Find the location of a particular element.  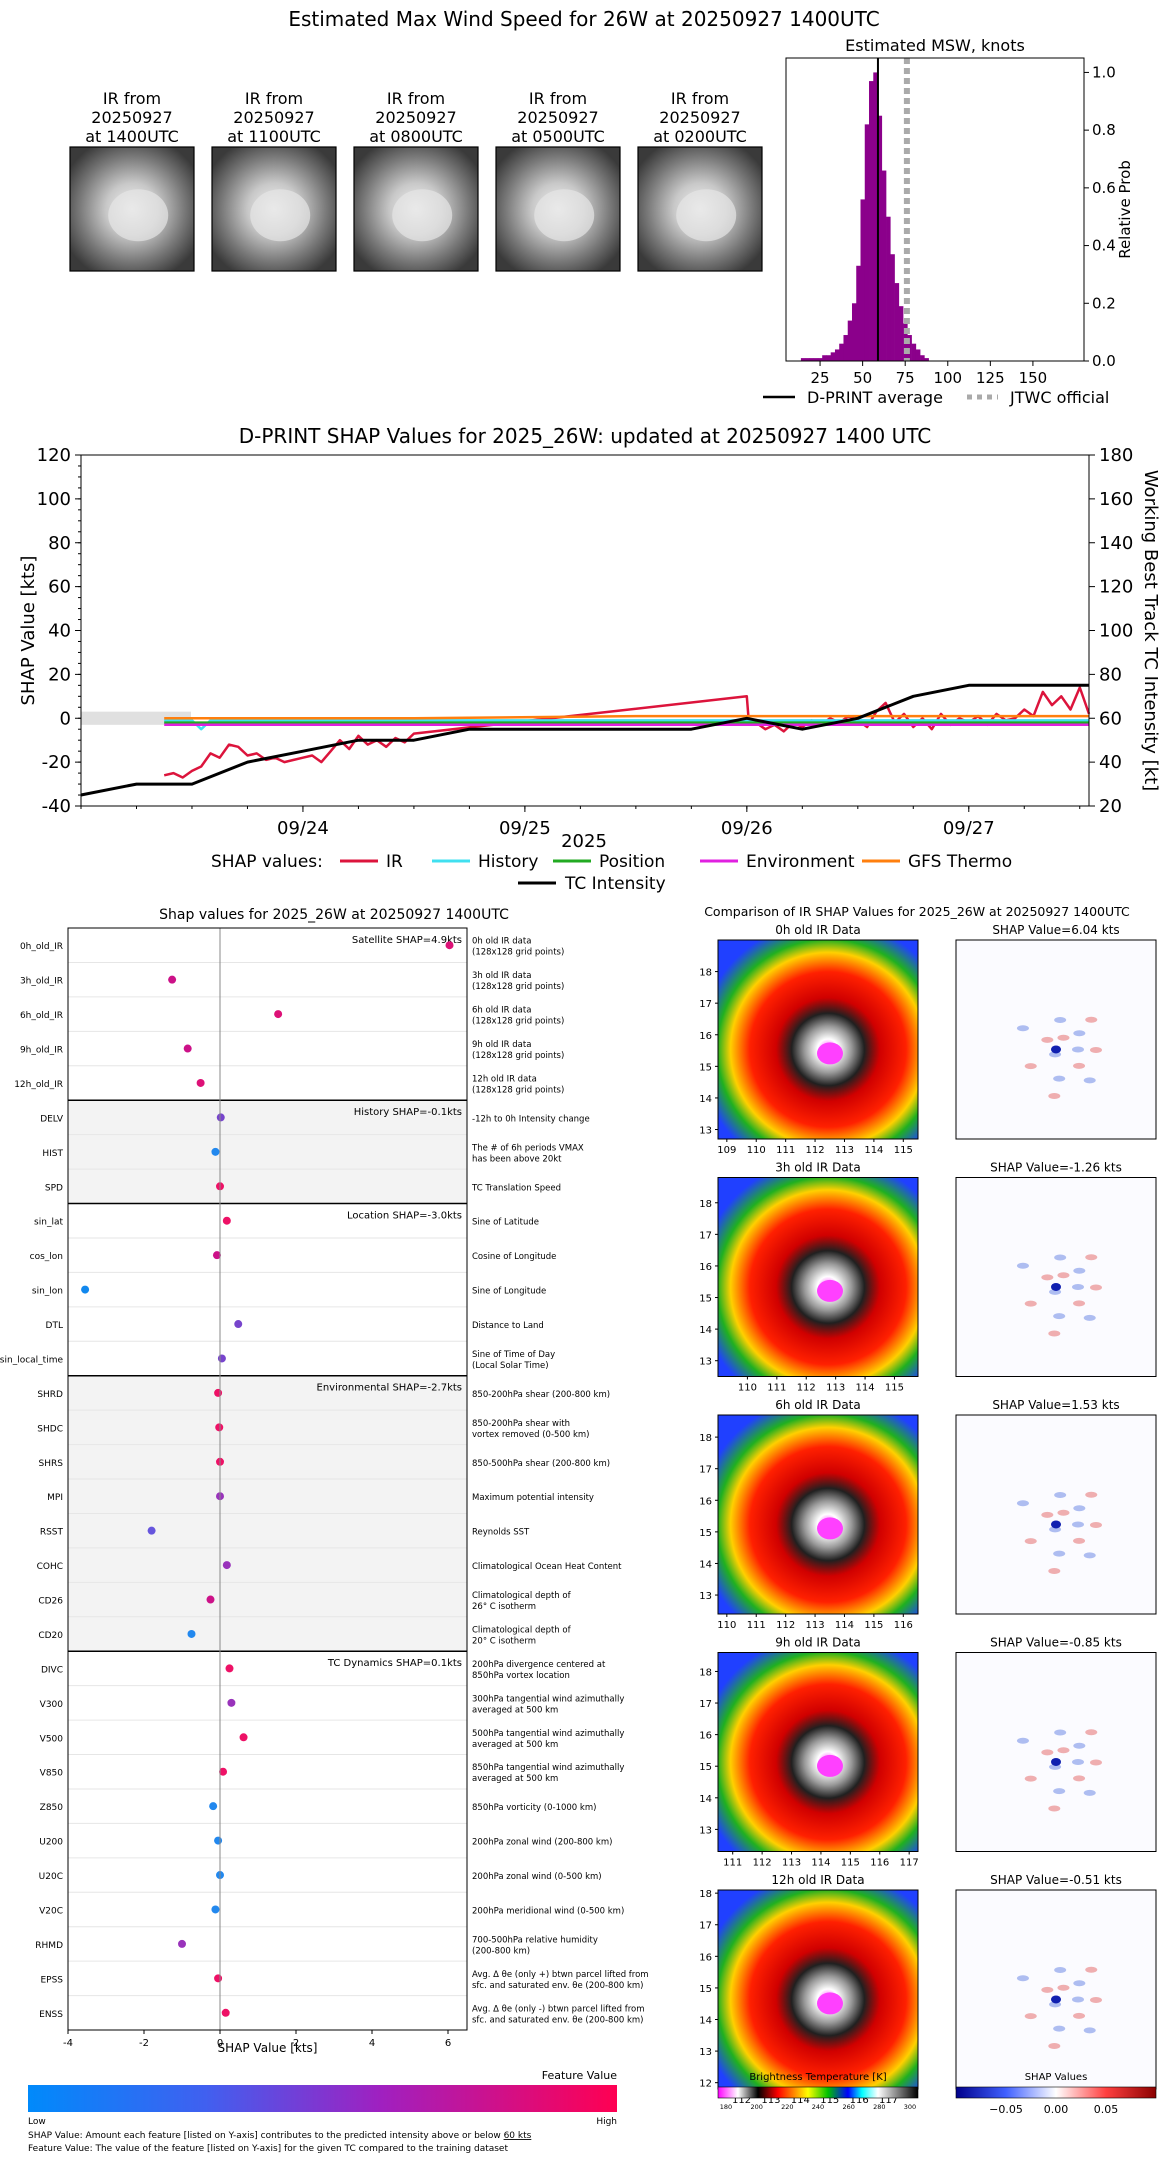

y-tick-label: -40 is located at coordinates (56, 806).